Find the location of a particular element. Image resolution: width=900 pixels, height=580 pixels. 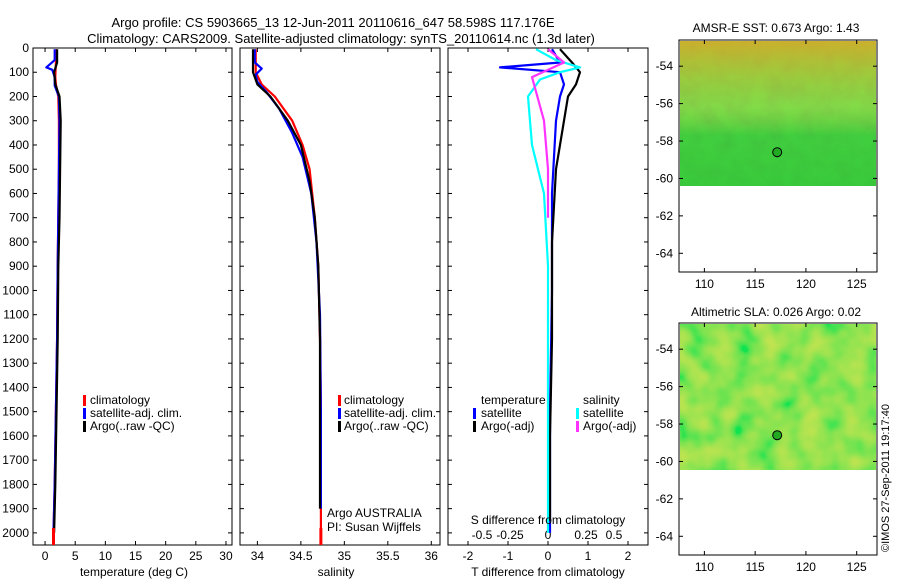

y-tick-label: 1900 is located at coordinates (15, 509).